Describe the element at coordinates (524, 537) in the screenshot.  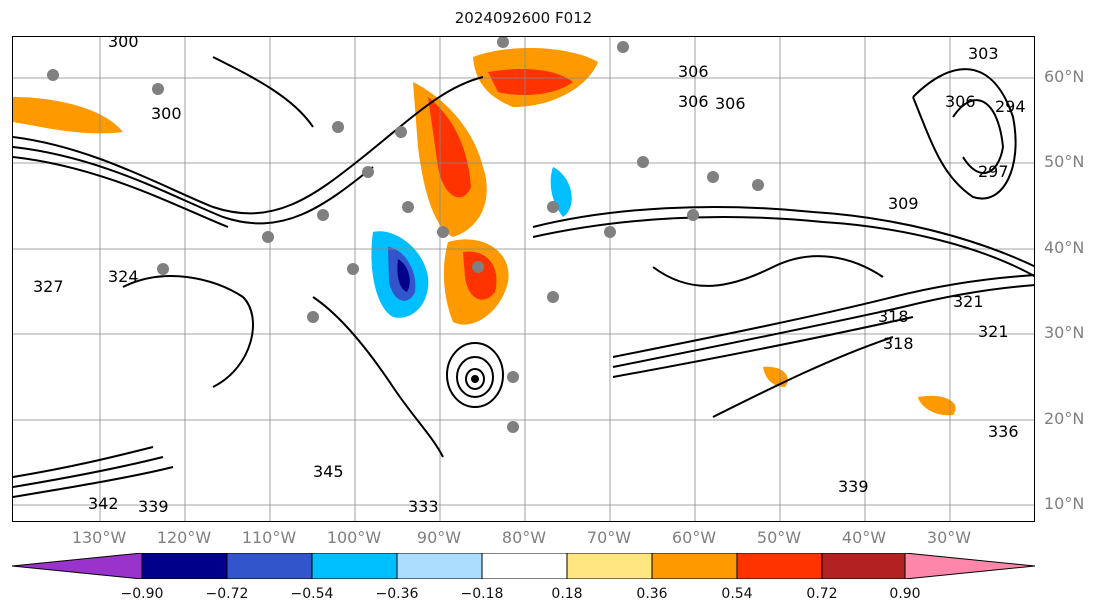
I see `lon-label: 80°W` at that location.